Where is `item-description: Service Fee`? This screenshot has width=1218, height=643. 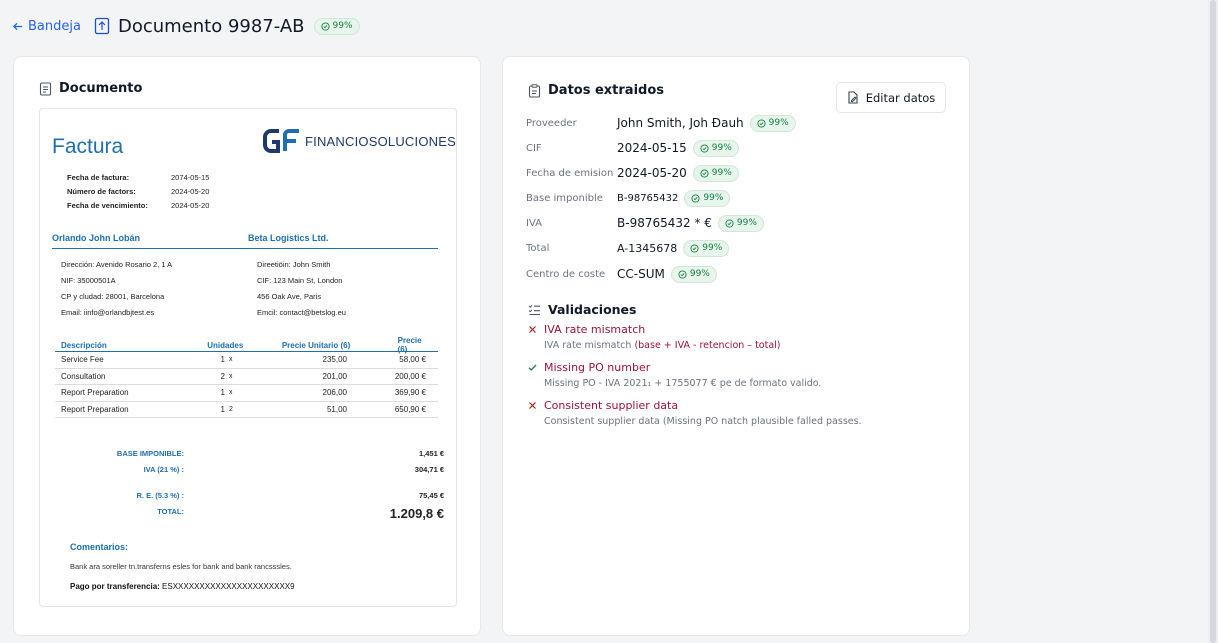 item-description: Service Fee is located at coordinates (82, 360).